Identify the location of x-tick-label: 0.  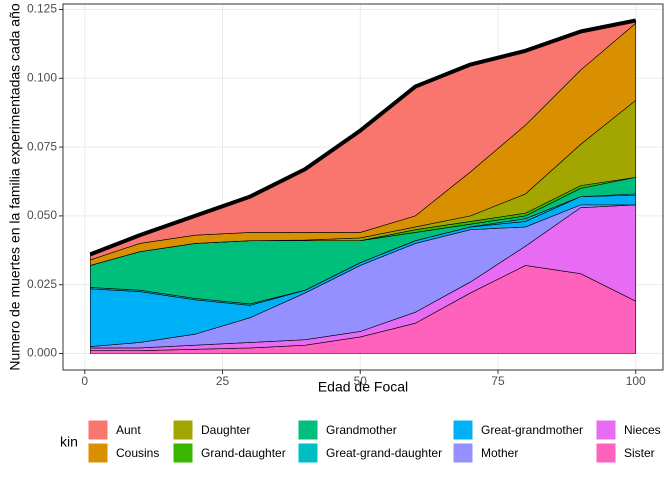
(84, 381).